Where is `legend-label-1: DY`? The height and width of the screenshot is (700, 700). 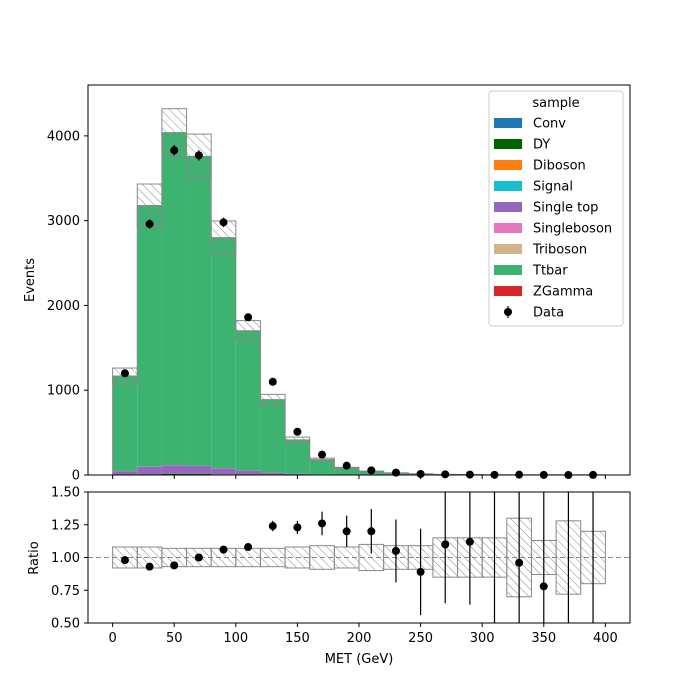 legend-label-1: DY is located at coordinates (541, 145).